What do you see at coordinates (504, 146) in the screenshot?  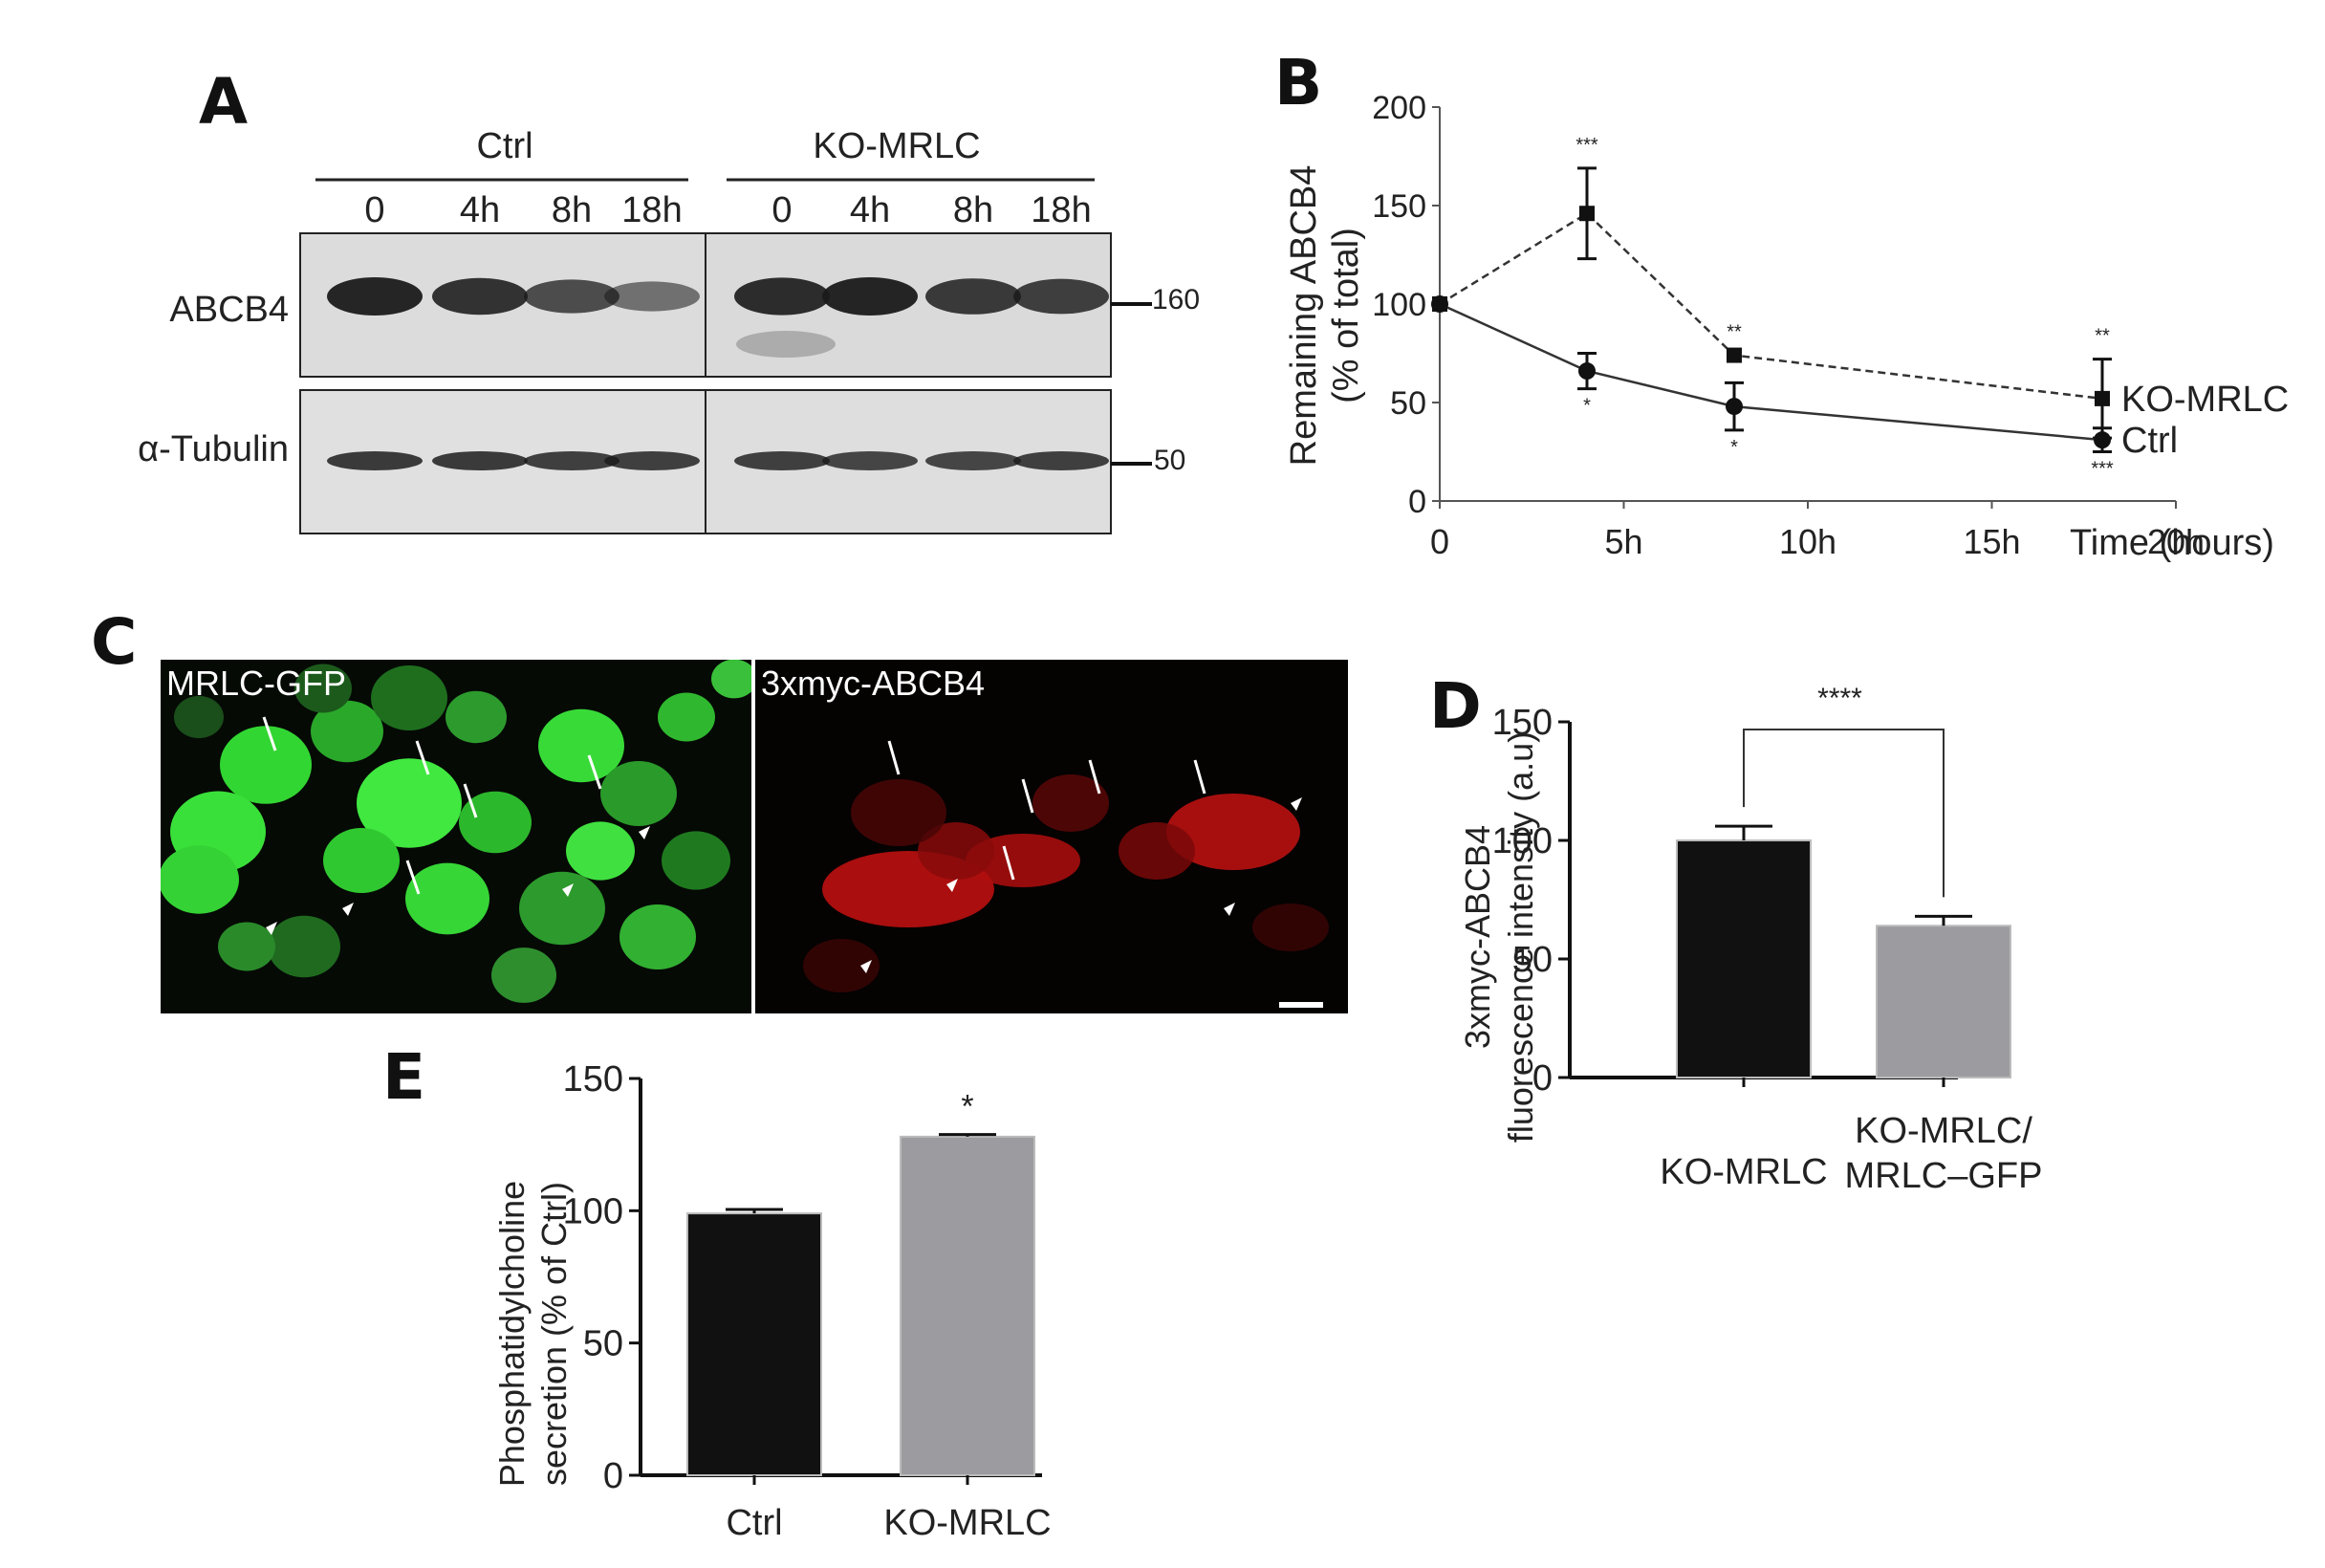 I see `group-label-ctrl: Ctrl` at bounding box center [504, 146].